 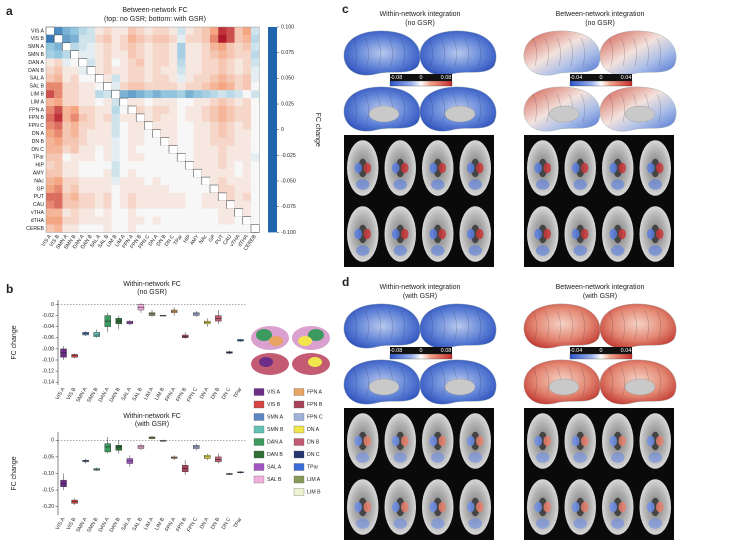 I want to click on heatmap-frame, so click(x=152, y=129).